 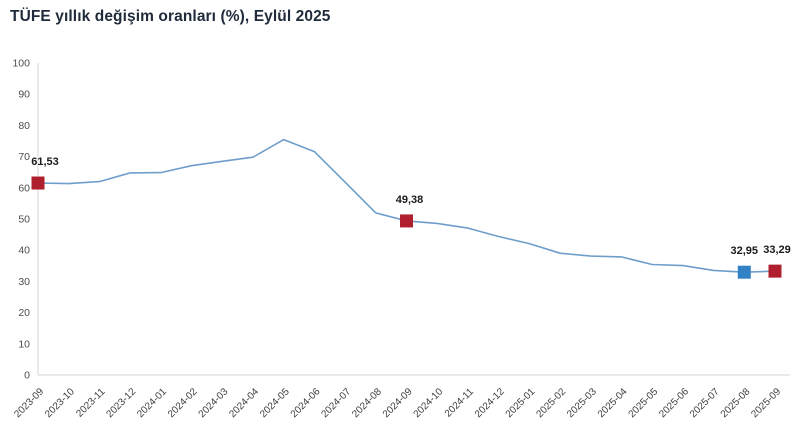 What do you see at coordinates (24, 282) in the screenshot?
I see `y-tick-label: 30` at bounding box center [24, 282].